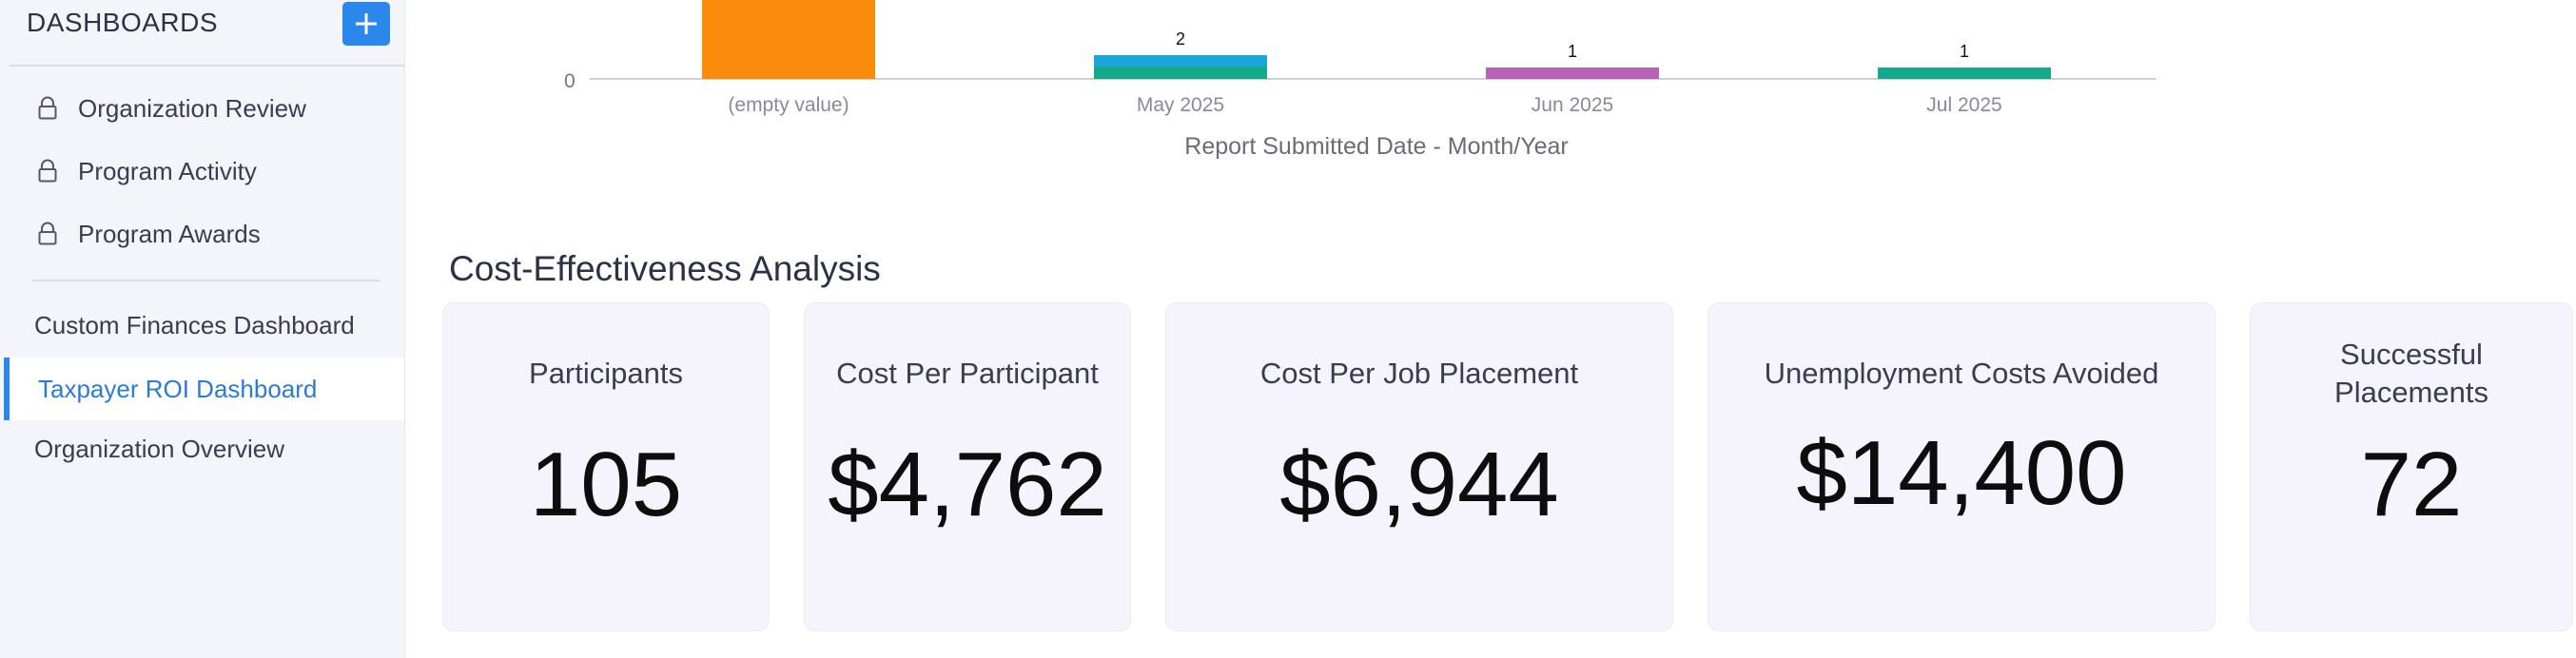 This screenshot has height=658, width=2576. I want to click on metric-value: 72, so click(2411, 485).